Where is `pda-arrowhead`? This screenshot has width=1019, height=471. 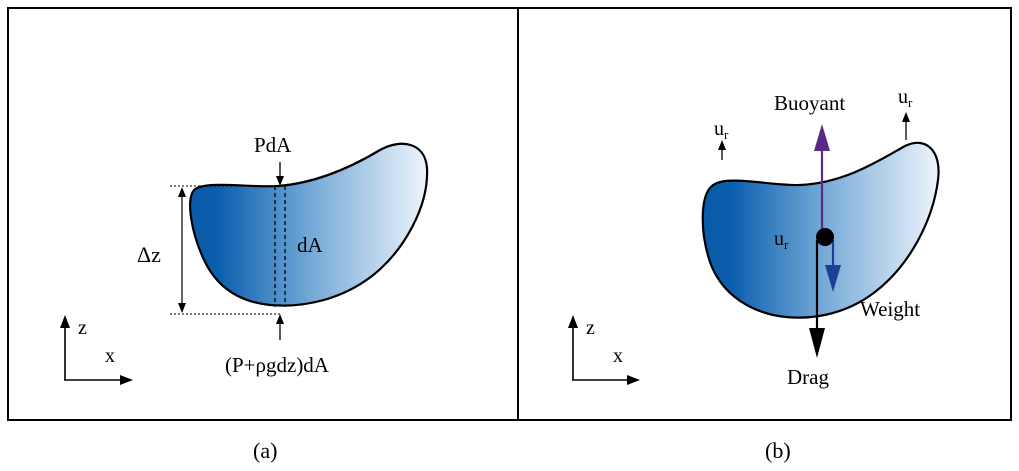
pda-arrowhead is located at coordinates (280, 181).